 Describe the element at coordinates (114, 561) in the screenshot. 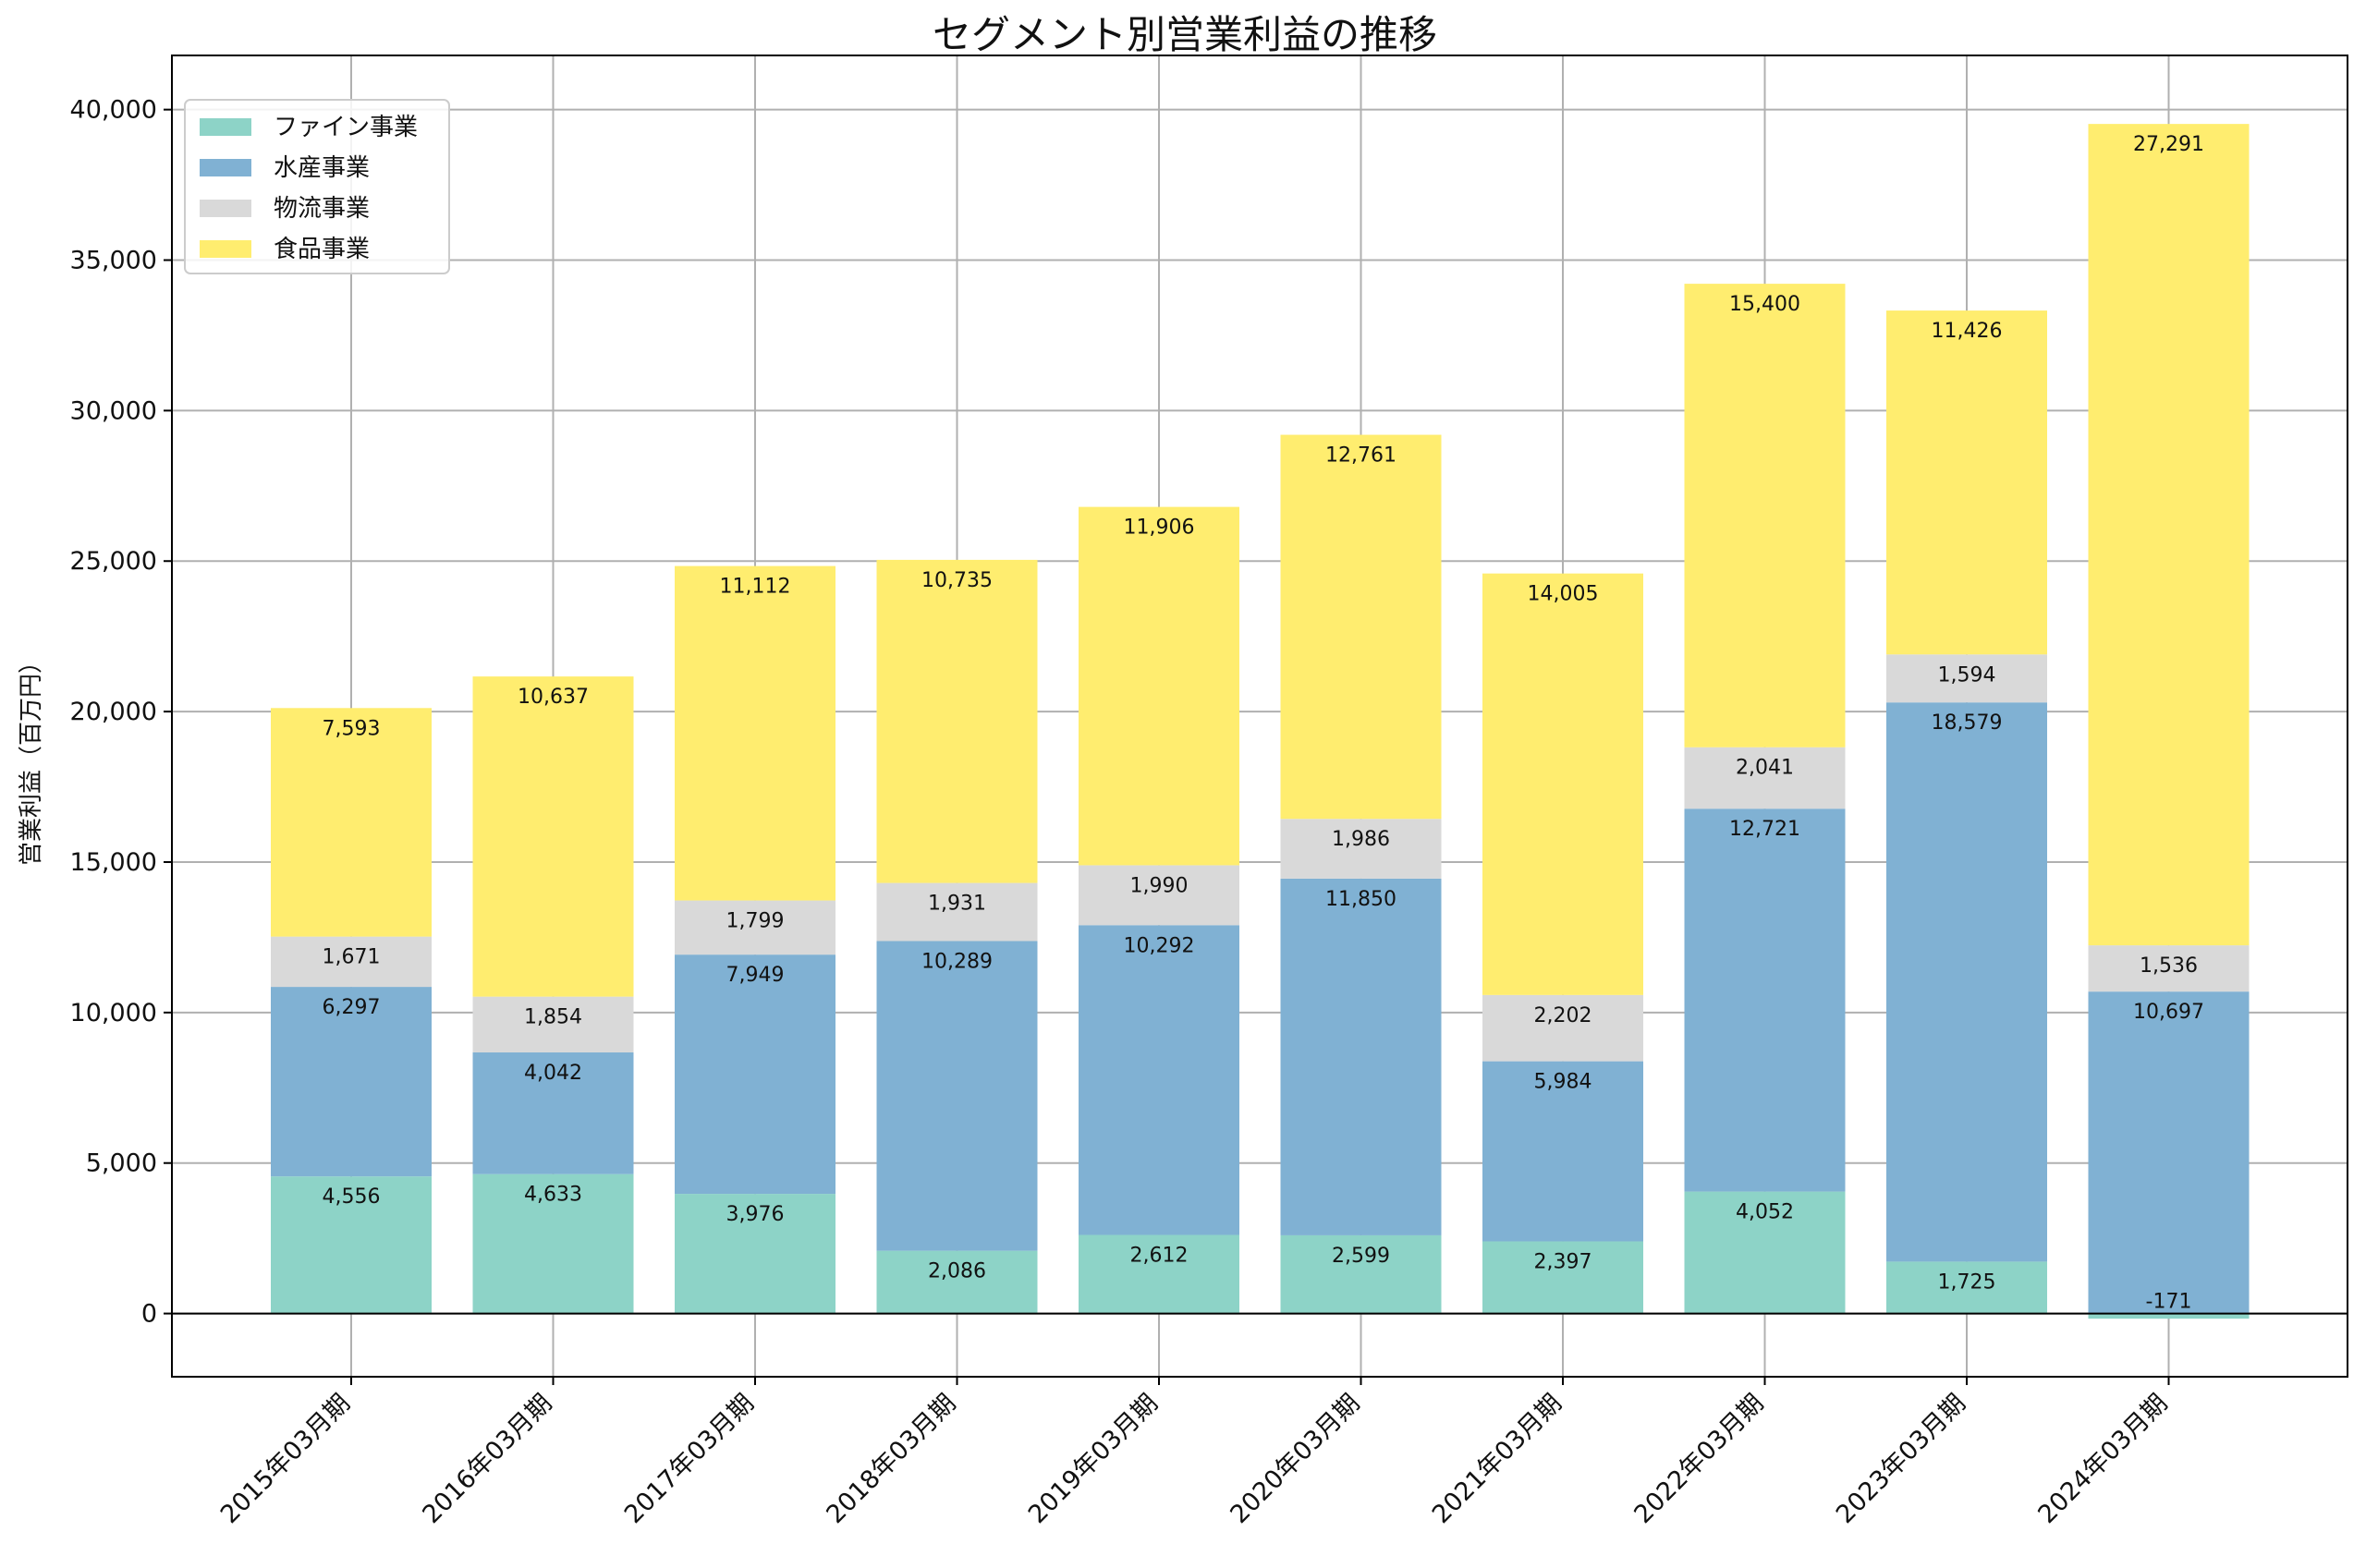

I see `y-tick-label: 25,000` at that location.